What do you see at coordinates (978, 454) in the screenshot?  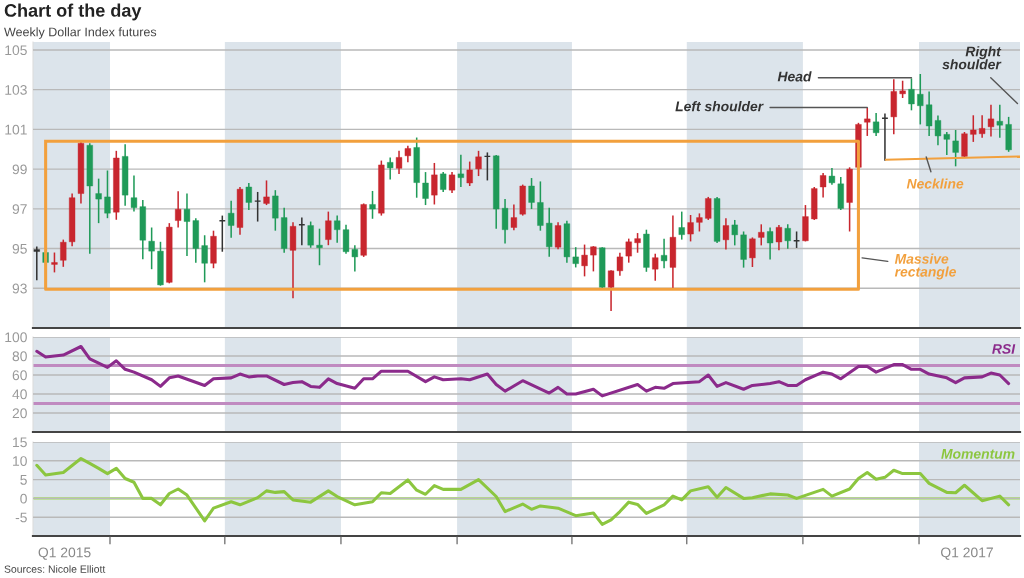 I see `chart-title: Momentum` at bounding box center [978, 454].